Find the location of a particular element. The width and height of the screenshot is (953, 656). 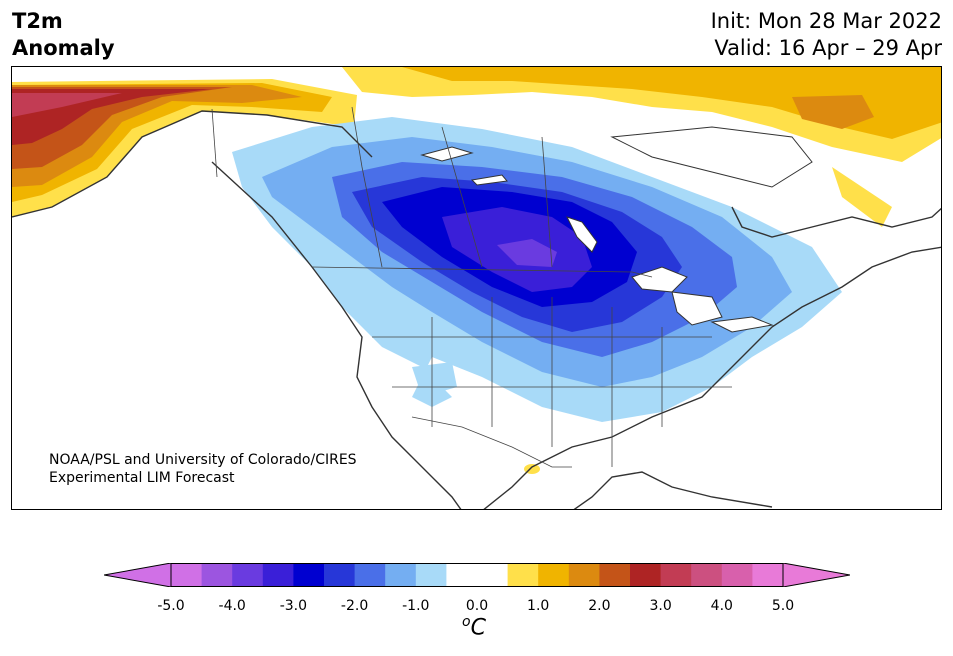

colorbar-tick-label: -2.0 is located at coordinates (354, 606).